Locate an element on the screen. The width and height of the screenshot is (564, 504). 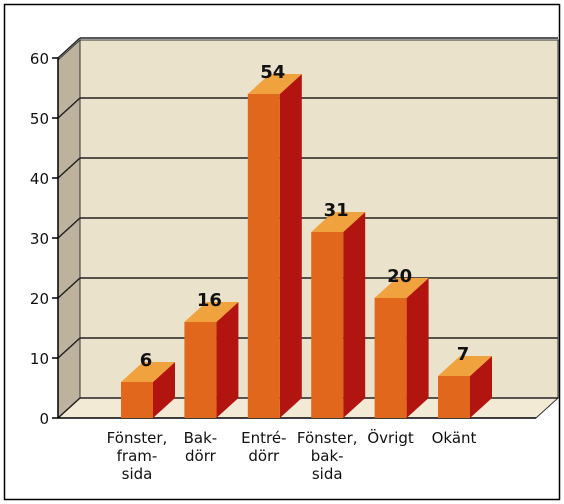
value-label: 20 is located at coordinates (399, 276).